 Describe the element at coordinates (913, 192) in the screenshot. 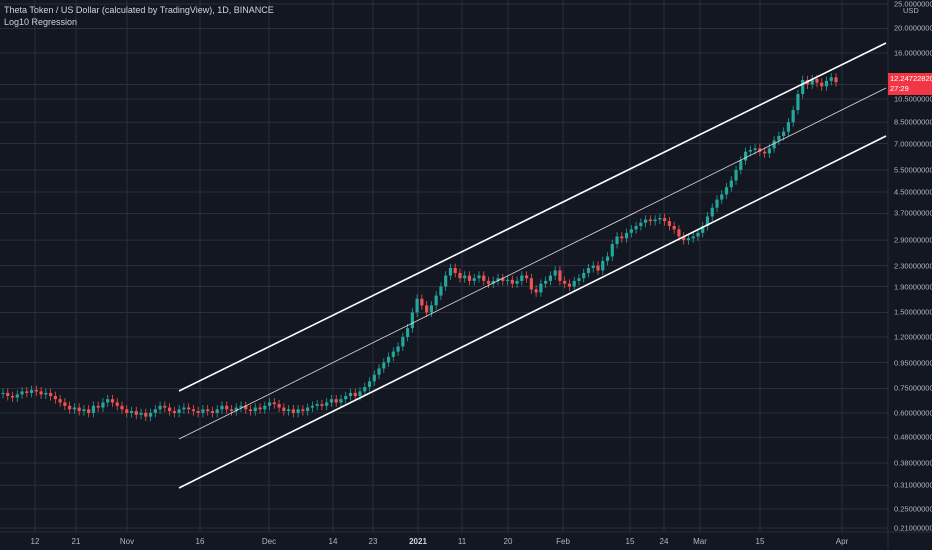

I see `price-axis-label: 4.50000000` at that location.